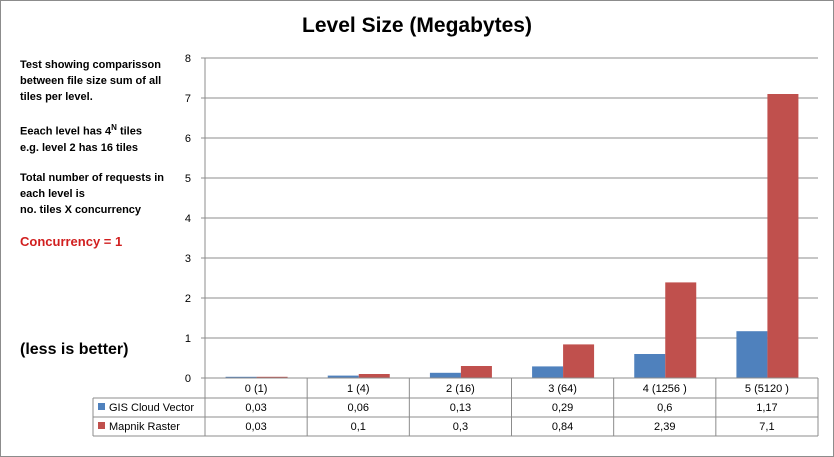 The width and height of the screenshot is (834, 457). What do you see at coordinates (90, 65) in the screenshot?
I see `note-line-1: Test showing comparisson` at bounding box center [90, 65].